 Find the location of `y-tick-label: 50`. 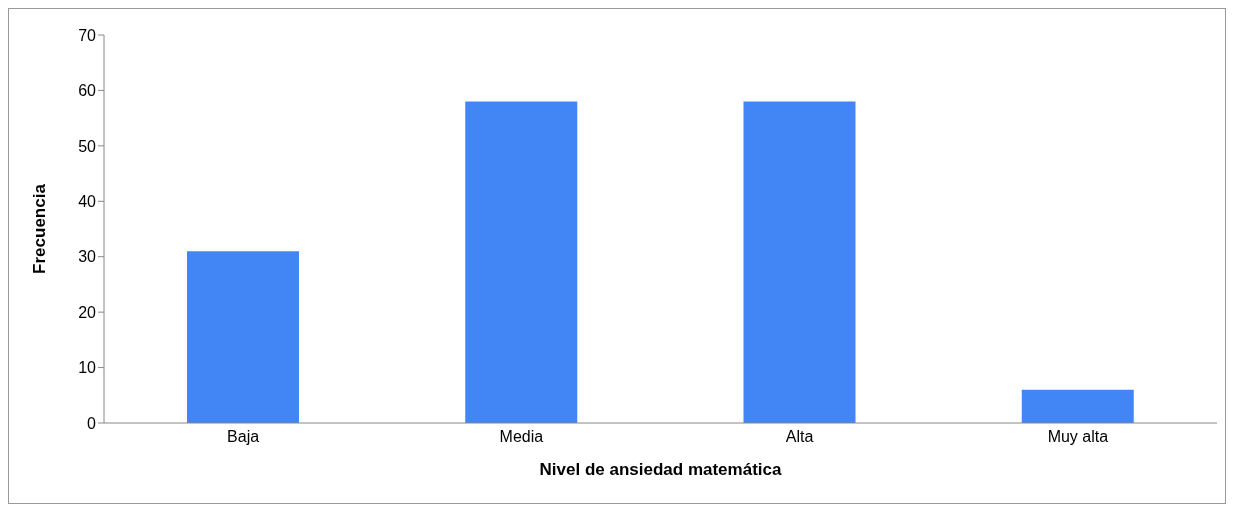

y-tick-label: 50 is located at coordinates (87, 146).